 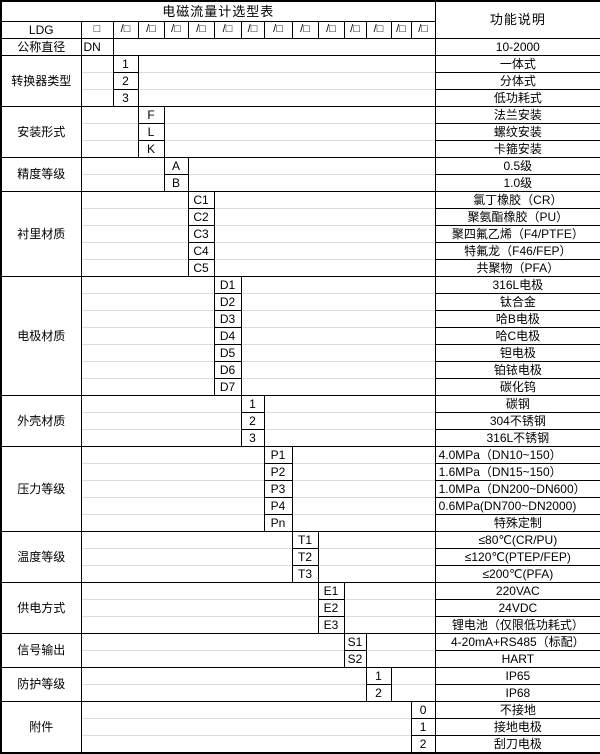 I want to click on code-cell: C5, so click(x=201, y=267).